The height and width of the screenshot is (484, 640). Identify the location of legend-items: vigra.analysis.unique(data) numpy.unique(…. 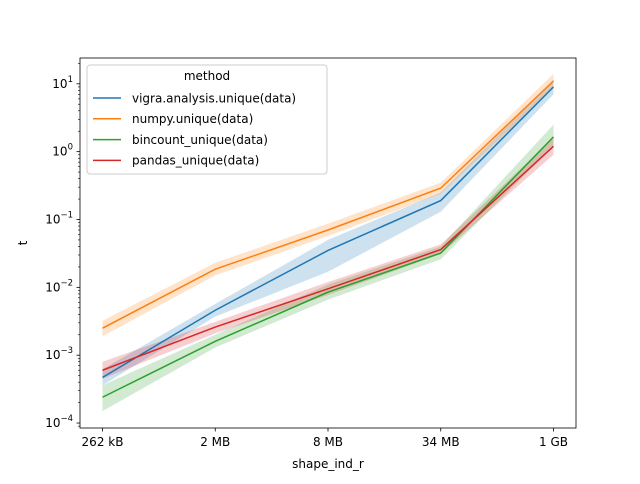
(194, 129).